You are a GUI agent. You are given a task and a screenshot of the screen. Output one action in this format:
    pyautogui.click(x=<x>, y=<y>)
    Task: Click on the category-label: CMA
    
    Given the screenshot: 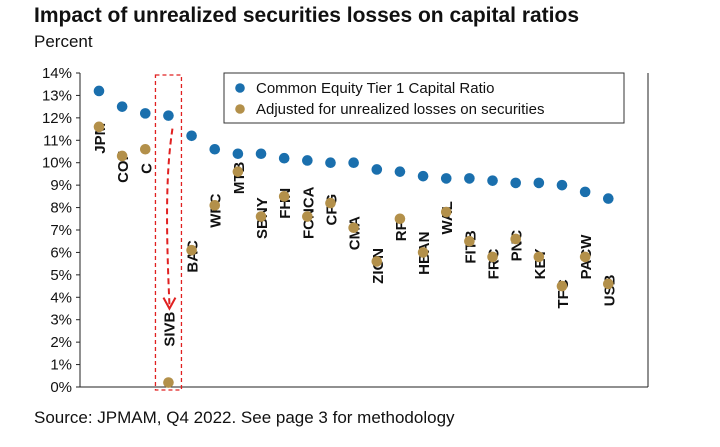 What is the action you would take?
    pyautogui.click(x=355, y=233)
    